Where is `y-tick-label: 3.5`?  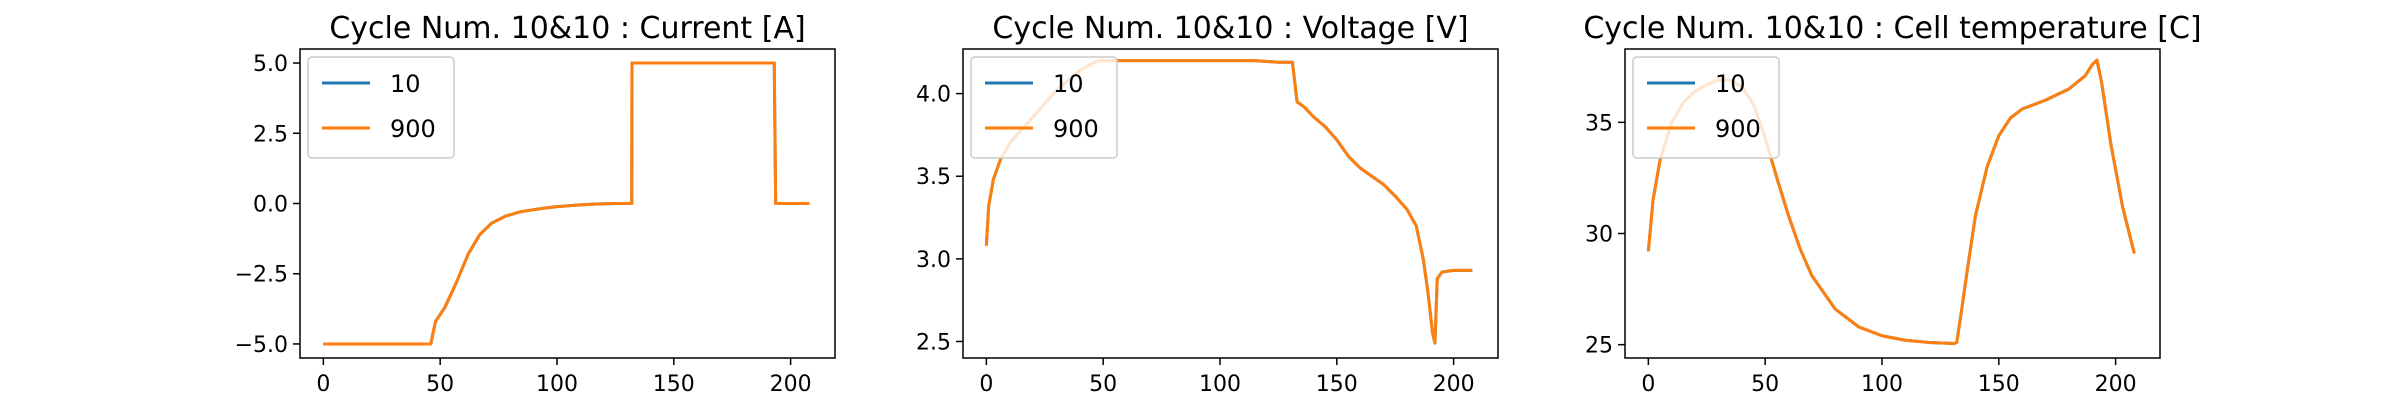 y-tick-label: 3.5 is located at coordinates (933, 177).